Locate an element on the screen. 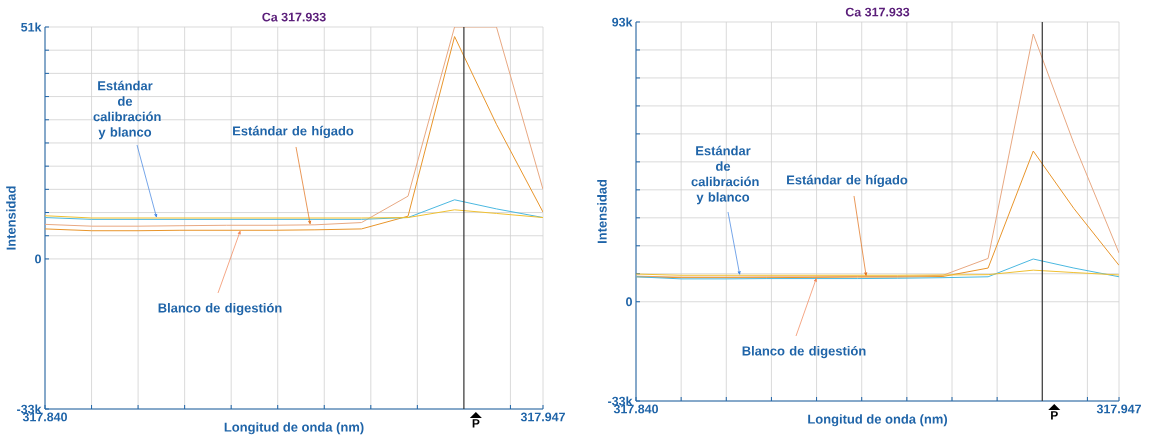 The width and height of the screenshot is (1153, 448). y-tick-label: 93k is located at coordinates (622, 22).